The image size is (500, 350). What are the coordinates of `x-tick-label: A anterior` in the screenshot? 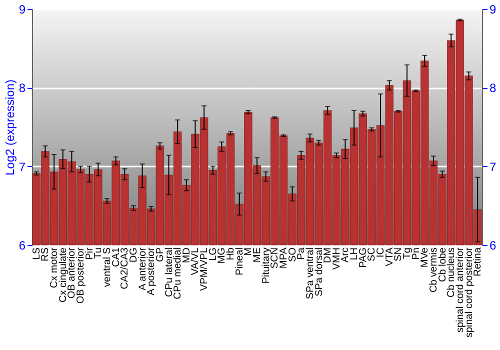 It's located at (142, 268).